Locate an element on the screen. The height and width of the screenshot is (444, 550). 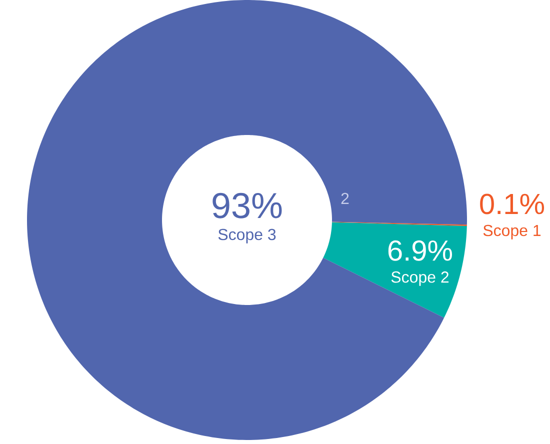
data-label: 0.1% is located at coordinates (512, 204).